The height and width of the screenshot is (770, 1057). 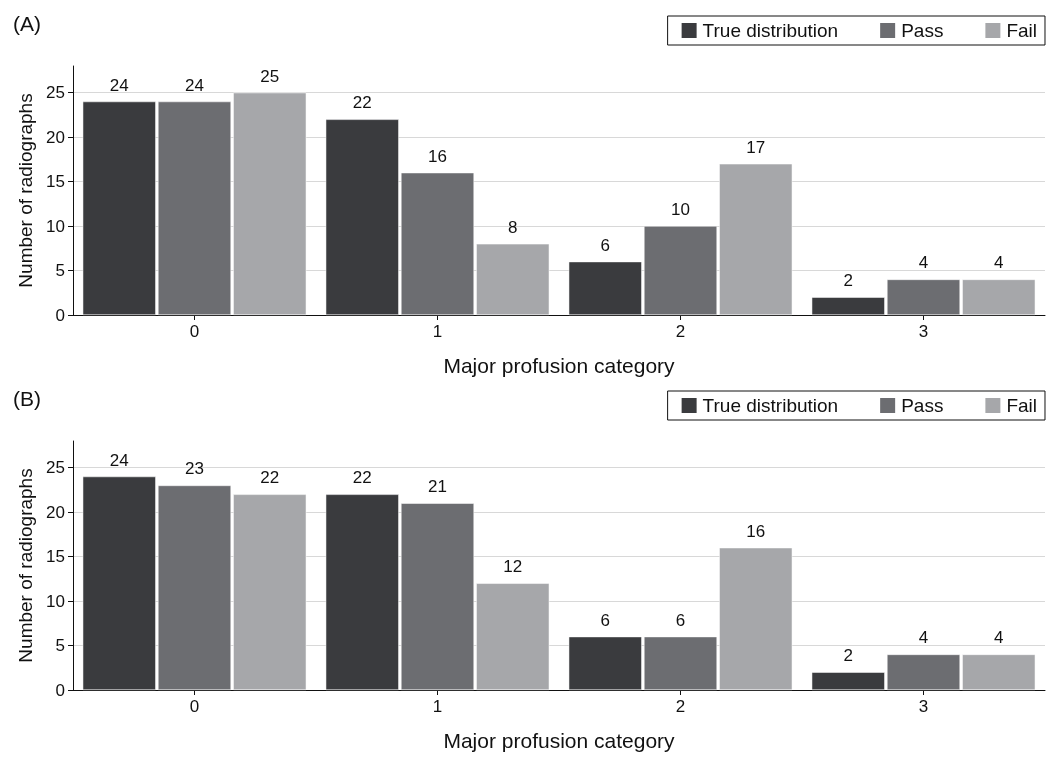 What do you see at coordinates (680, 210) in the screenshot?
I see `data-label: 10` at bounding box center [680, 210].